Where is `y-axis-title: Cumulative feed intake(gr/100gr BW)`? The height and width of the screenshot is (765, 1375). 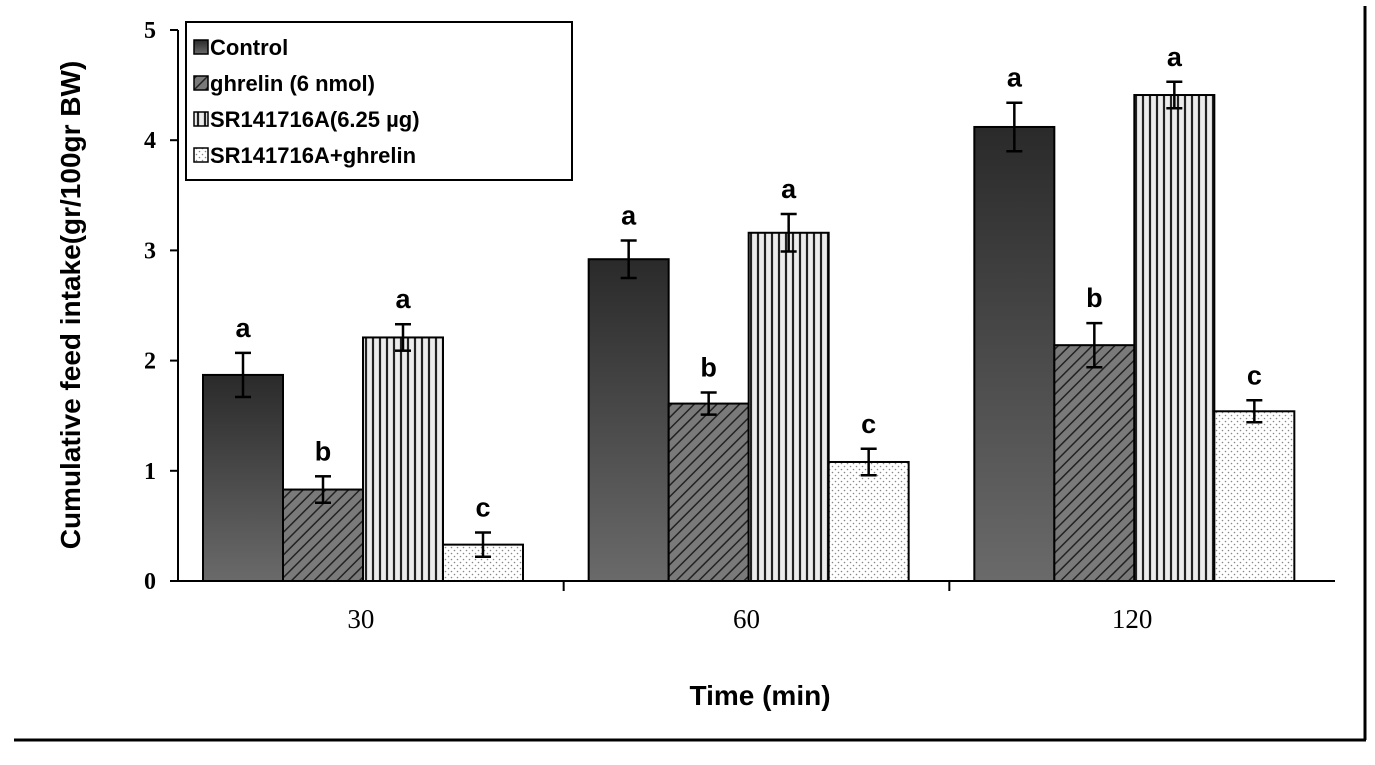
y-axis-title: Cumulative feed intake(gr/100gr BW) is located at coordinates (70, 305).